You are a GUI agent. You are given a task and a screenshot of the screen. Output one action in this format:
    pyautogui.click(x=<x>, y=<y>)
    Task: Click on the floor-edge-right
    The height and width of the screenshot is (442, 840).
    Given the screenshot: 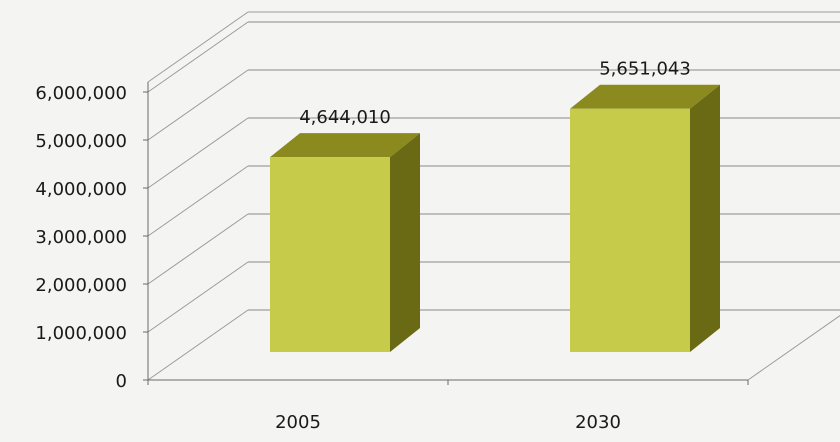 What is the action you would take?
    pyautogui.click(x=793, y=347)
    